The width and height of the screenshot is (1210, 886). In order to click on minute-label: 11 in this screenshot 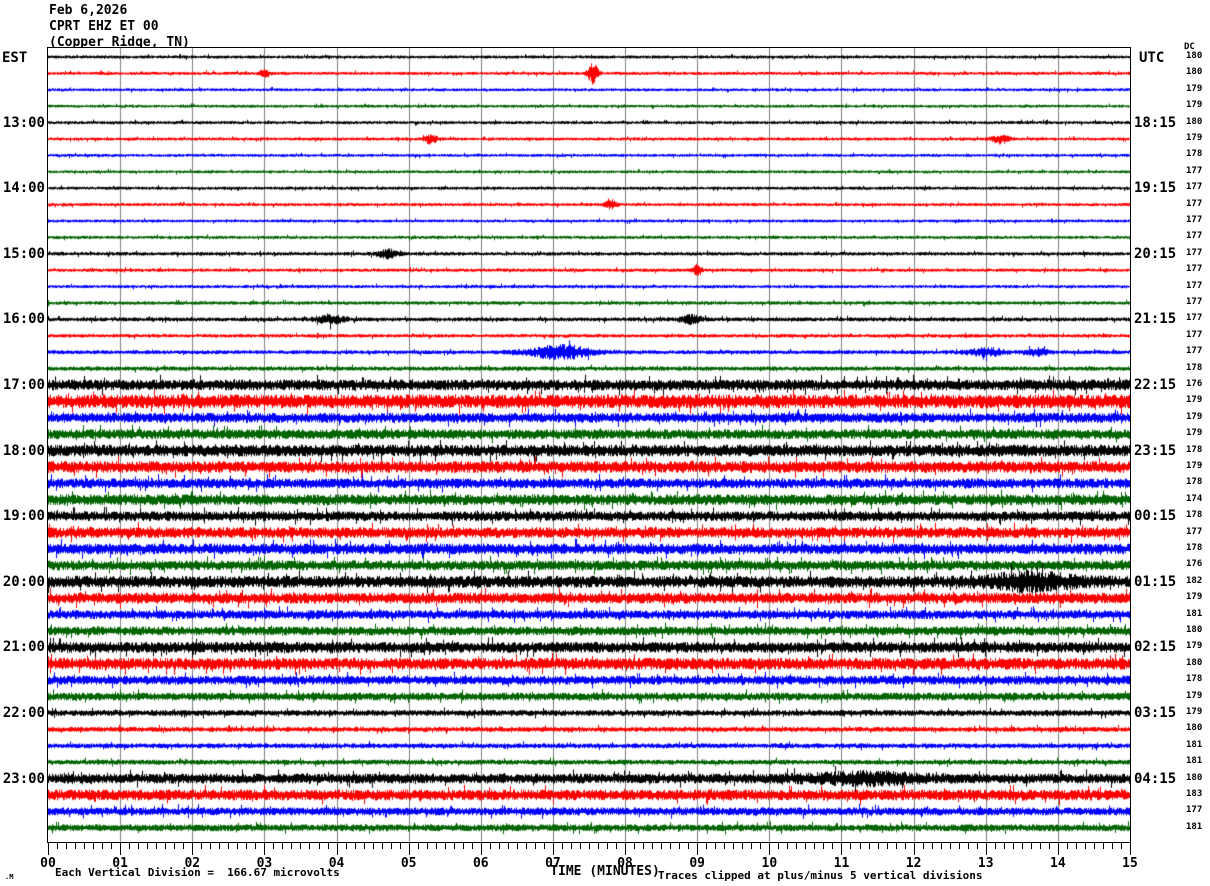, I will do `click(841, 863)`.